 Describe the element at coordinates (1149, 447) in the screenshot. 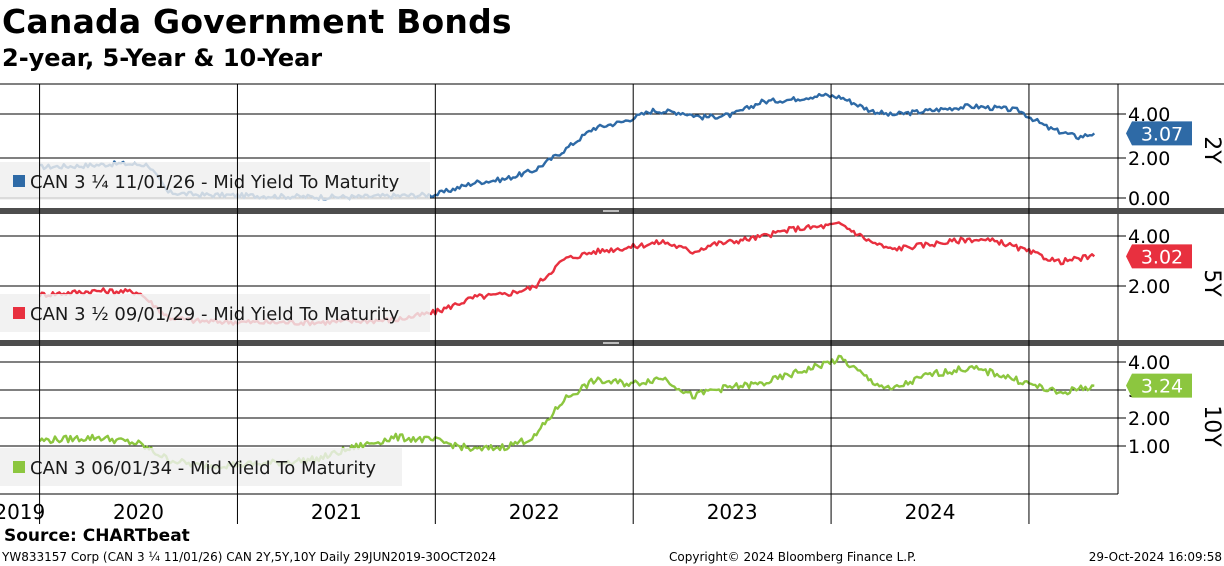

I see `ytick-label-10y-3: 1.00` at that location.